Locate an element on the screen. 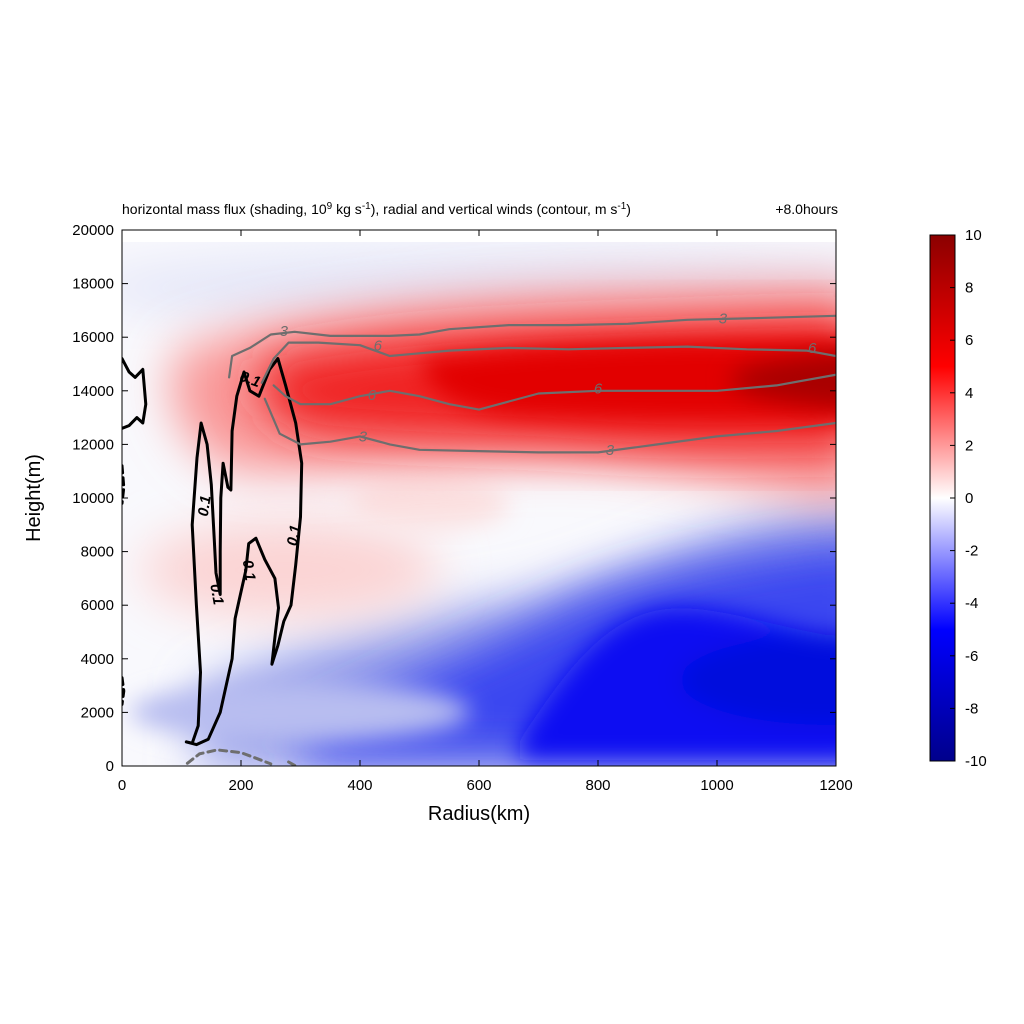  time-label: +8.0hours is located at coordinates (806, 209).